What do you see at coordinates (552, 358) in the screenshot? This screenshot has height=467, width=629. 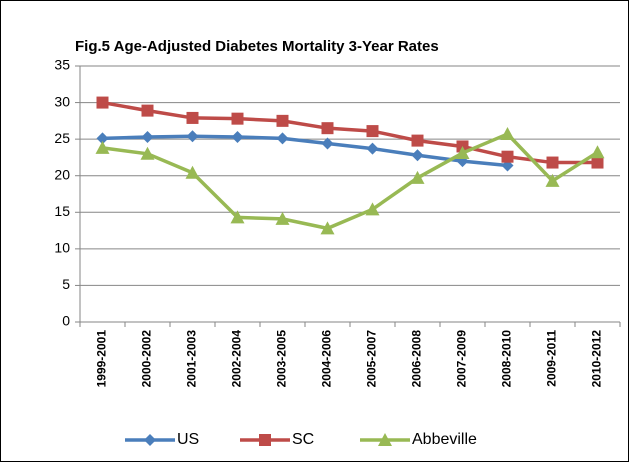 I see `x-tick-label: 2009-2011` at bounding box center [552, 358].